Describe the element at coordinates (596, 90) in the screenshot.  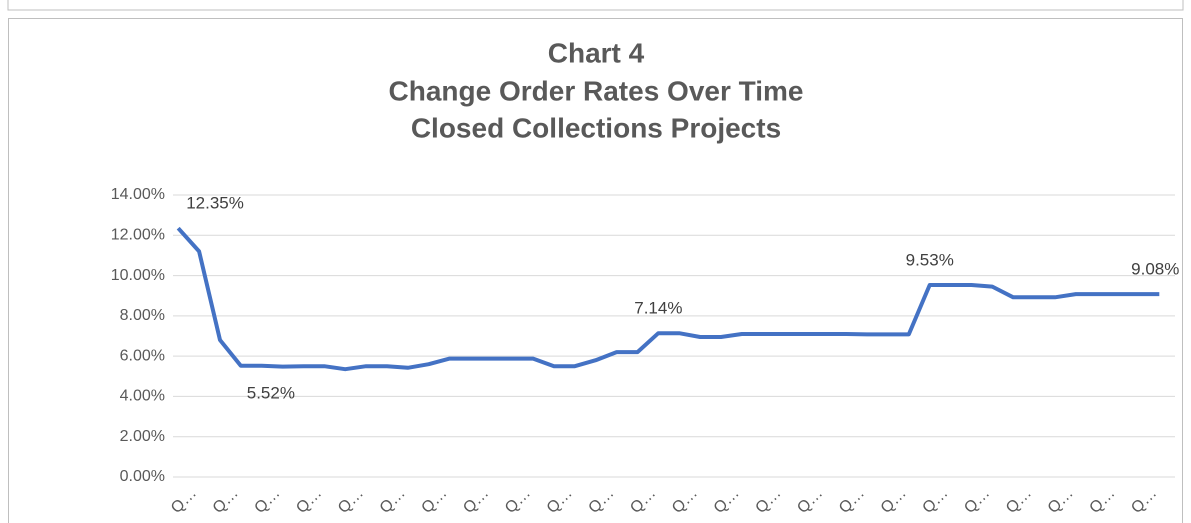
I see `chart-title: Change Order Rates Over Time` at that location.